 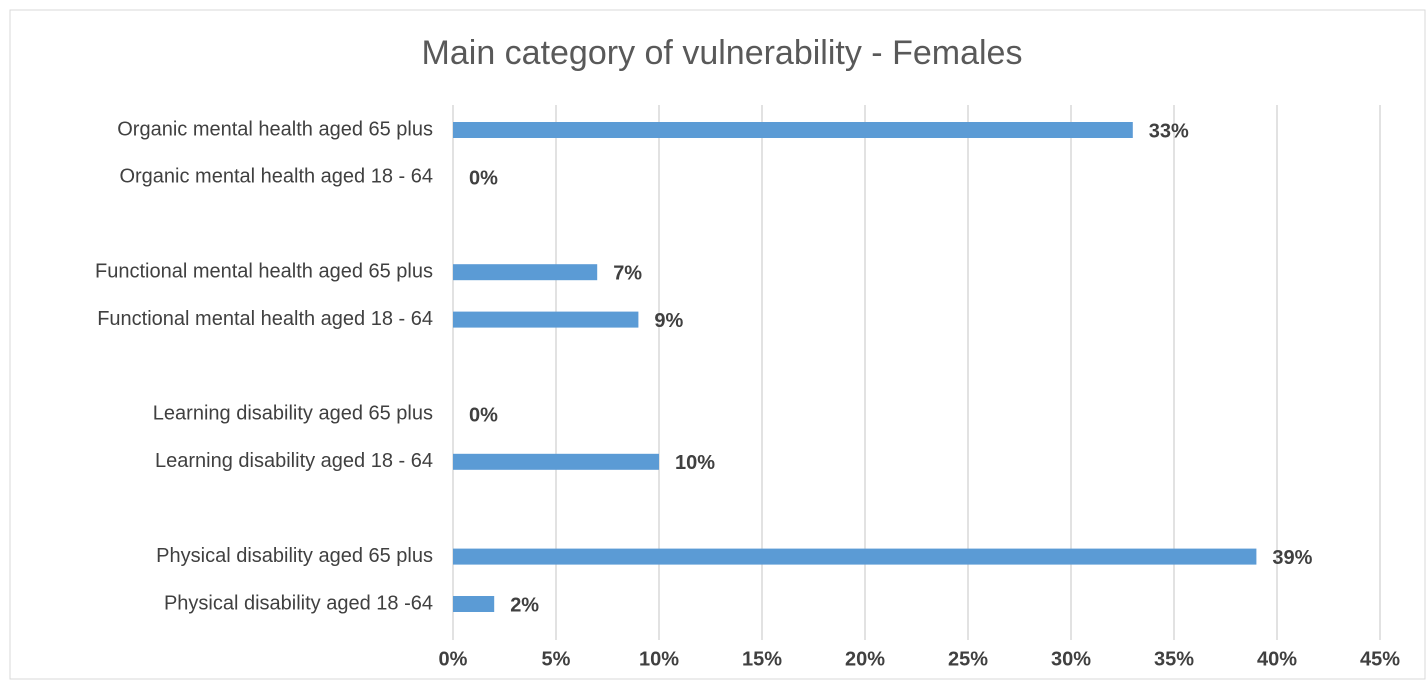 I want to click on x-tick-label: 20%, so click(x=865, y=659).